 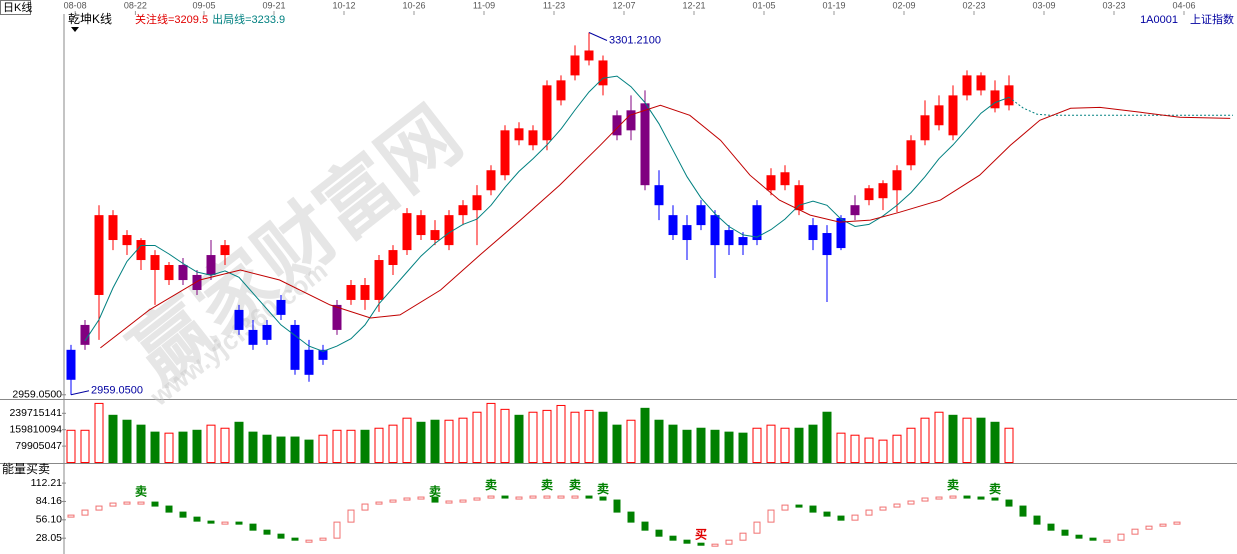 What do you see at coordinates (37, 395) in the screenshot?
I see `y-tick-label: 2959.0500` at bounding box center [37, 395].